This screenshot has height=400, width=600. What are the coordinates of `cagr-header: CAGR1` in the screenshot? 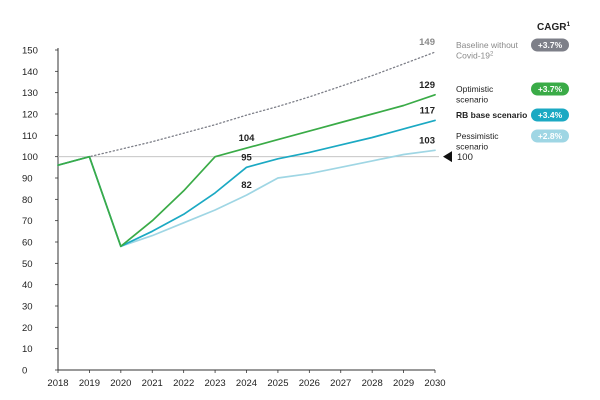 It's located at (553, 27).